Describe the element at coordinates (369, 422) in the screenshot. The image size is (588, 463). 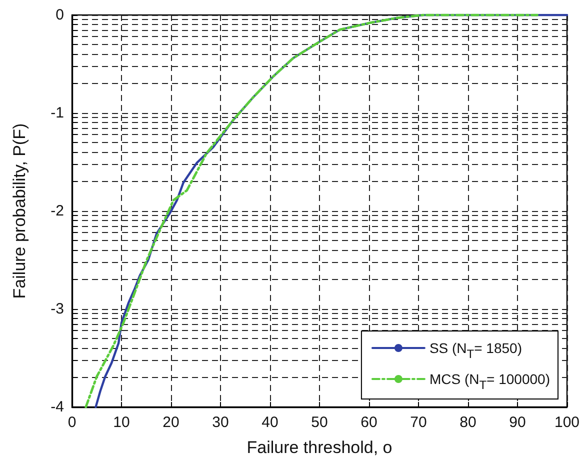
I see `x-tick-label: 60` at that location.